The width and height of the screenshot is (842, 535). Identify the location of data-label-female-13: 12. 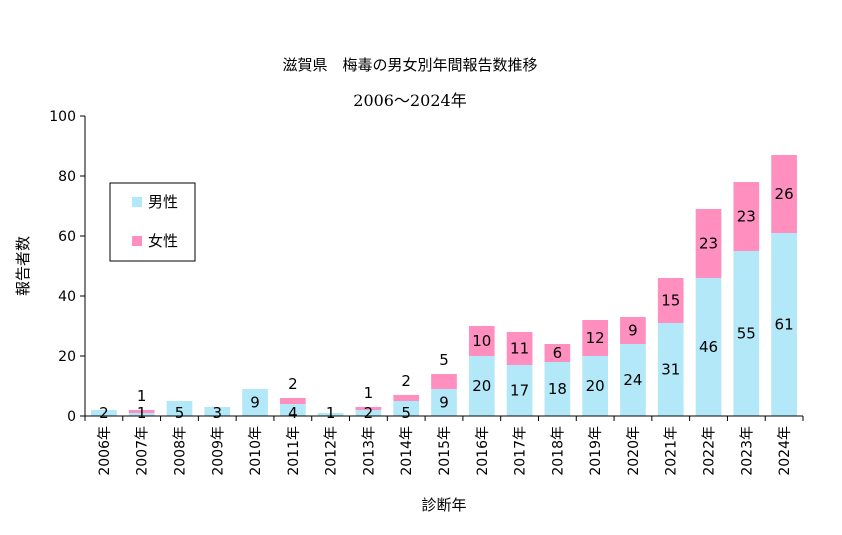
(595, 338).